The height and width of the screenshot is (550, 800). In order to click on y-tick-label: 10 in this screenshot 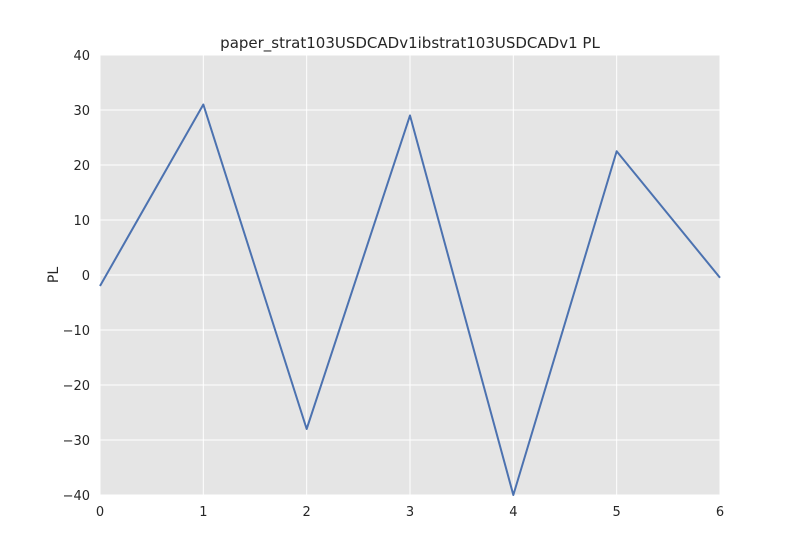, I will do `click(81, 221)`.